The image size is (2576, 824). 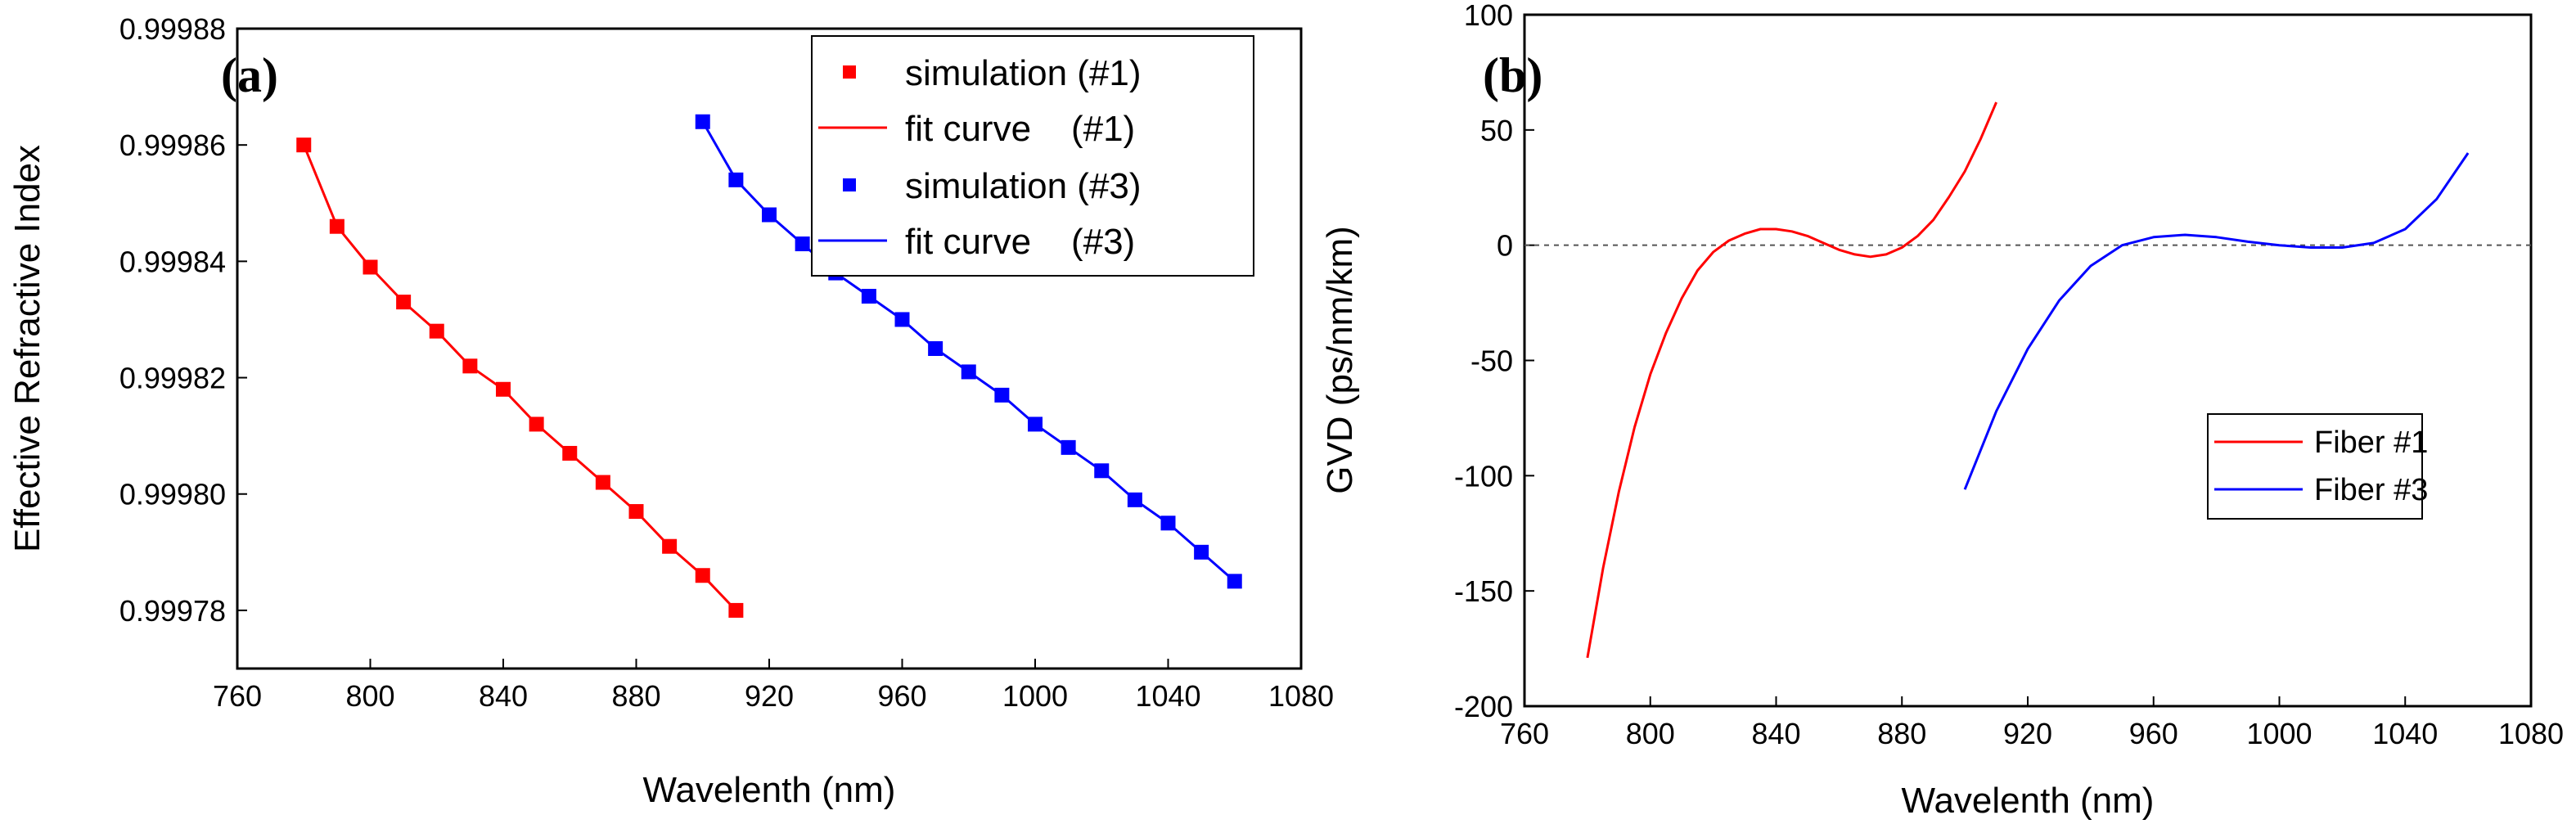 What do you see at coordinates (27, 348) in the screenshot?
I see `y-axis-label-a: Effective Refractive Index` at bounding box center [27, 348].